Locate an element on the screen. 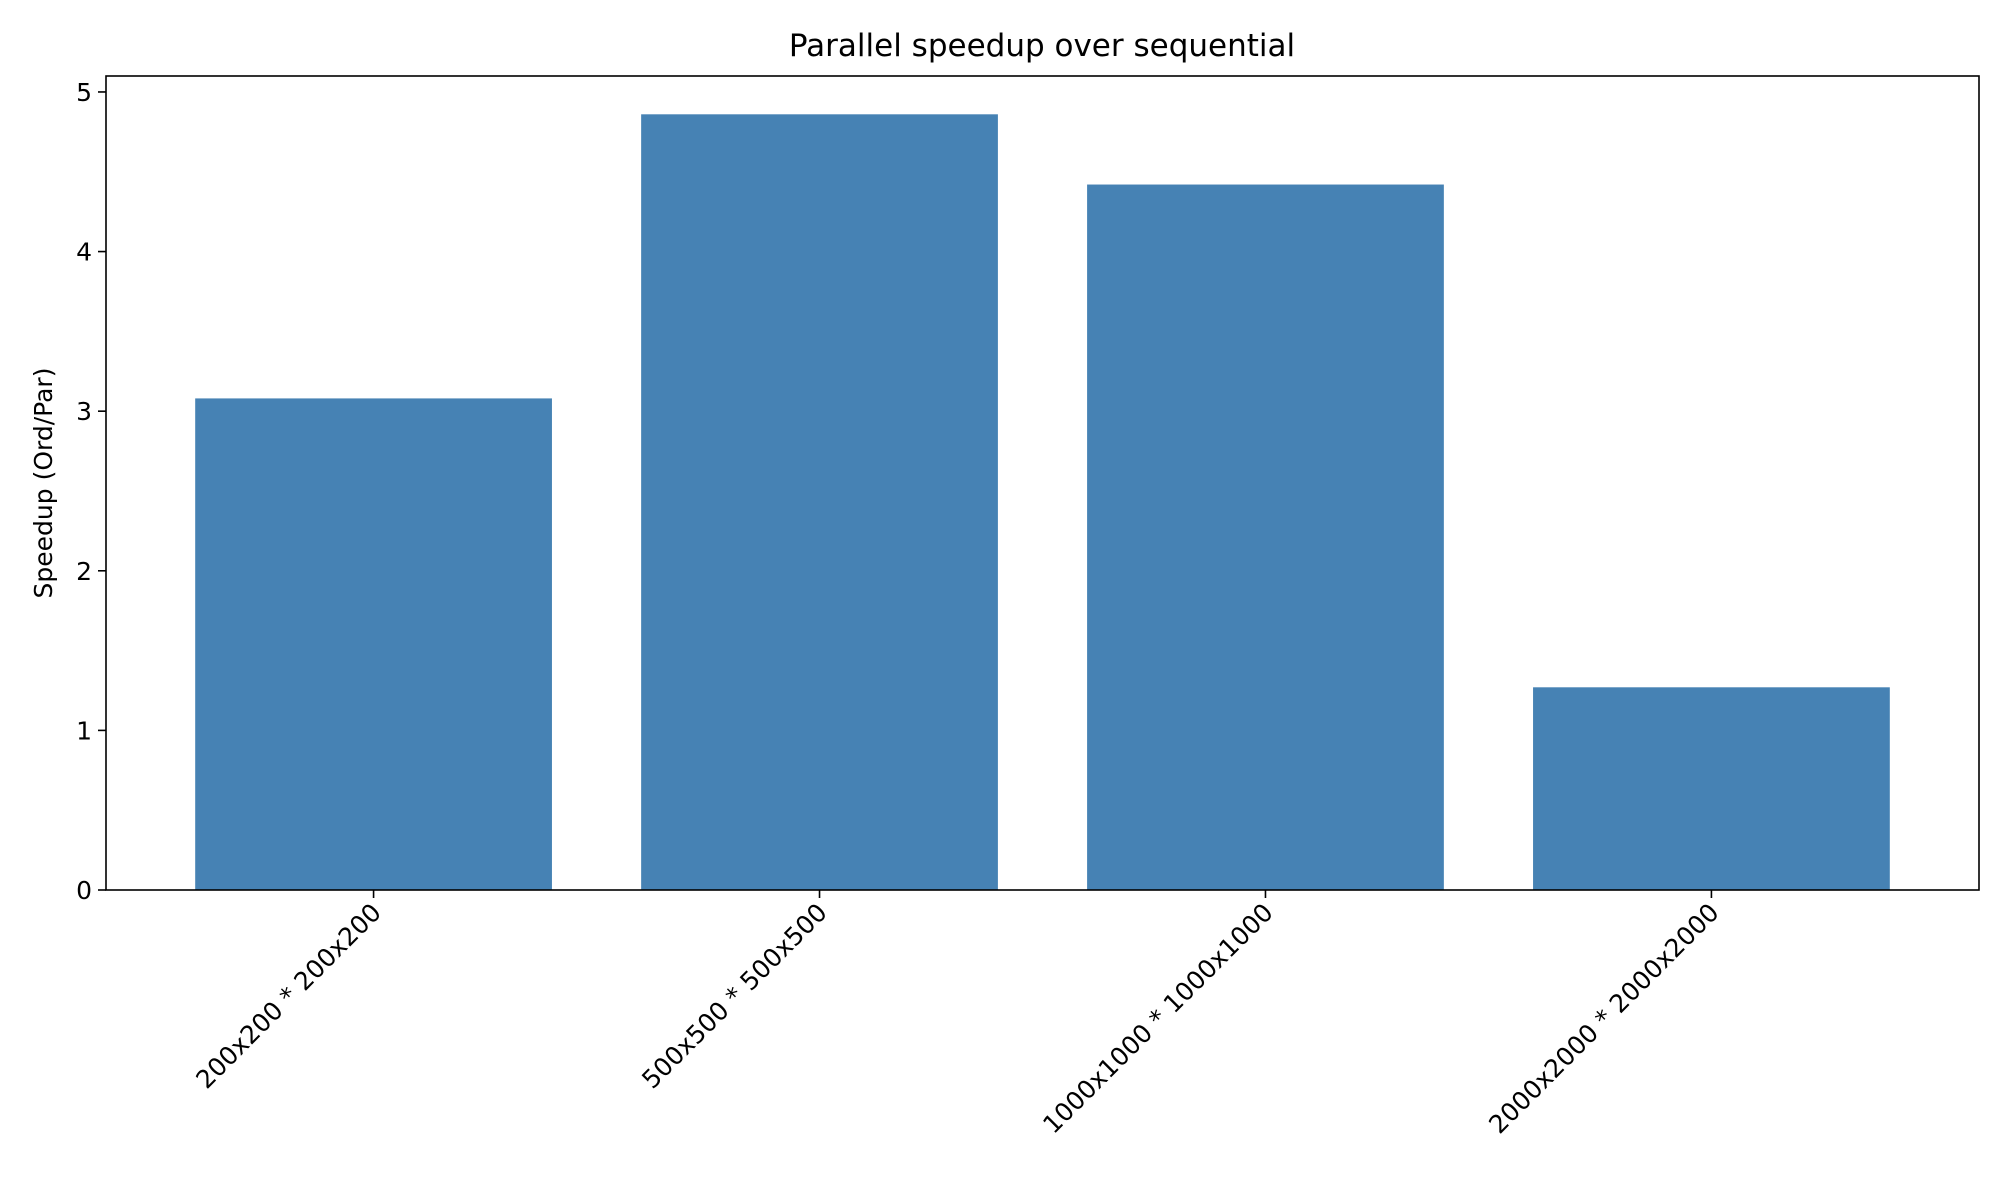 This screenshot has width=2000, height=1200. y-tick-label: 0 is located at coordinates (84, 890).